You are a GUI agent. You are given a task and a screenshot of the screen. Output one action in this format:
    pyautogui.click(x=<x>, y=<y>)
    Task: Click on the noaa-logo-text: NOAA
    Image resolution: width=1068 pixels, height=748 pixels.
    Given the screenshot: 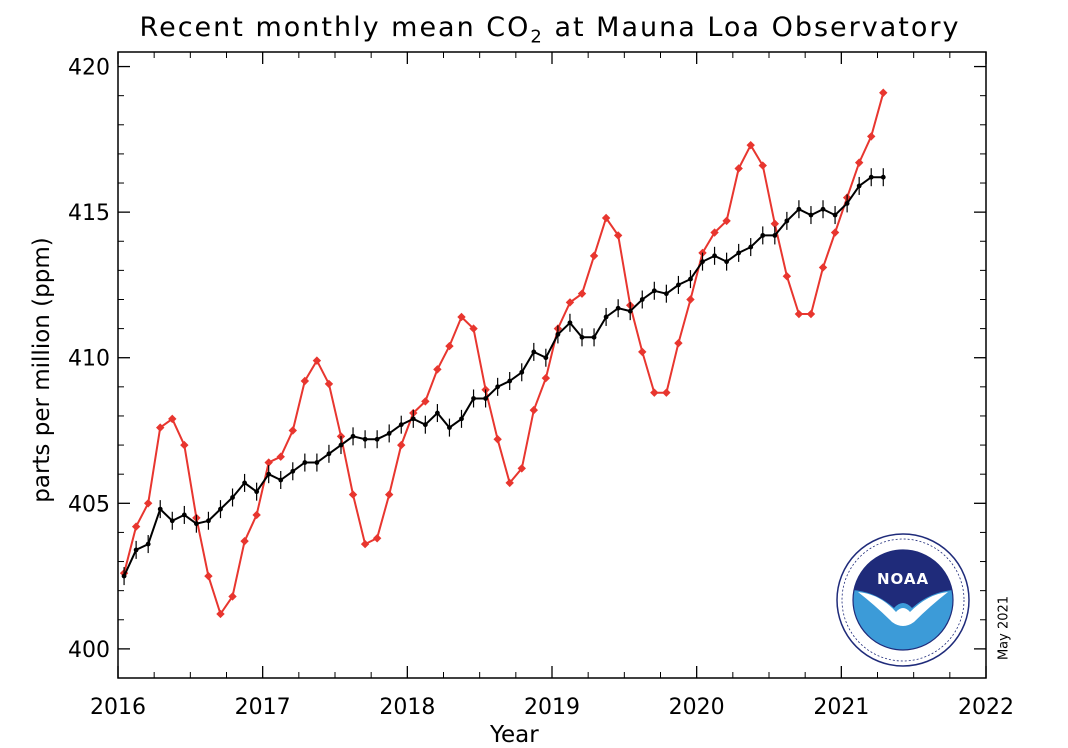 What is the action you would take?
    pyautogui.click(x=903, y=579)
    